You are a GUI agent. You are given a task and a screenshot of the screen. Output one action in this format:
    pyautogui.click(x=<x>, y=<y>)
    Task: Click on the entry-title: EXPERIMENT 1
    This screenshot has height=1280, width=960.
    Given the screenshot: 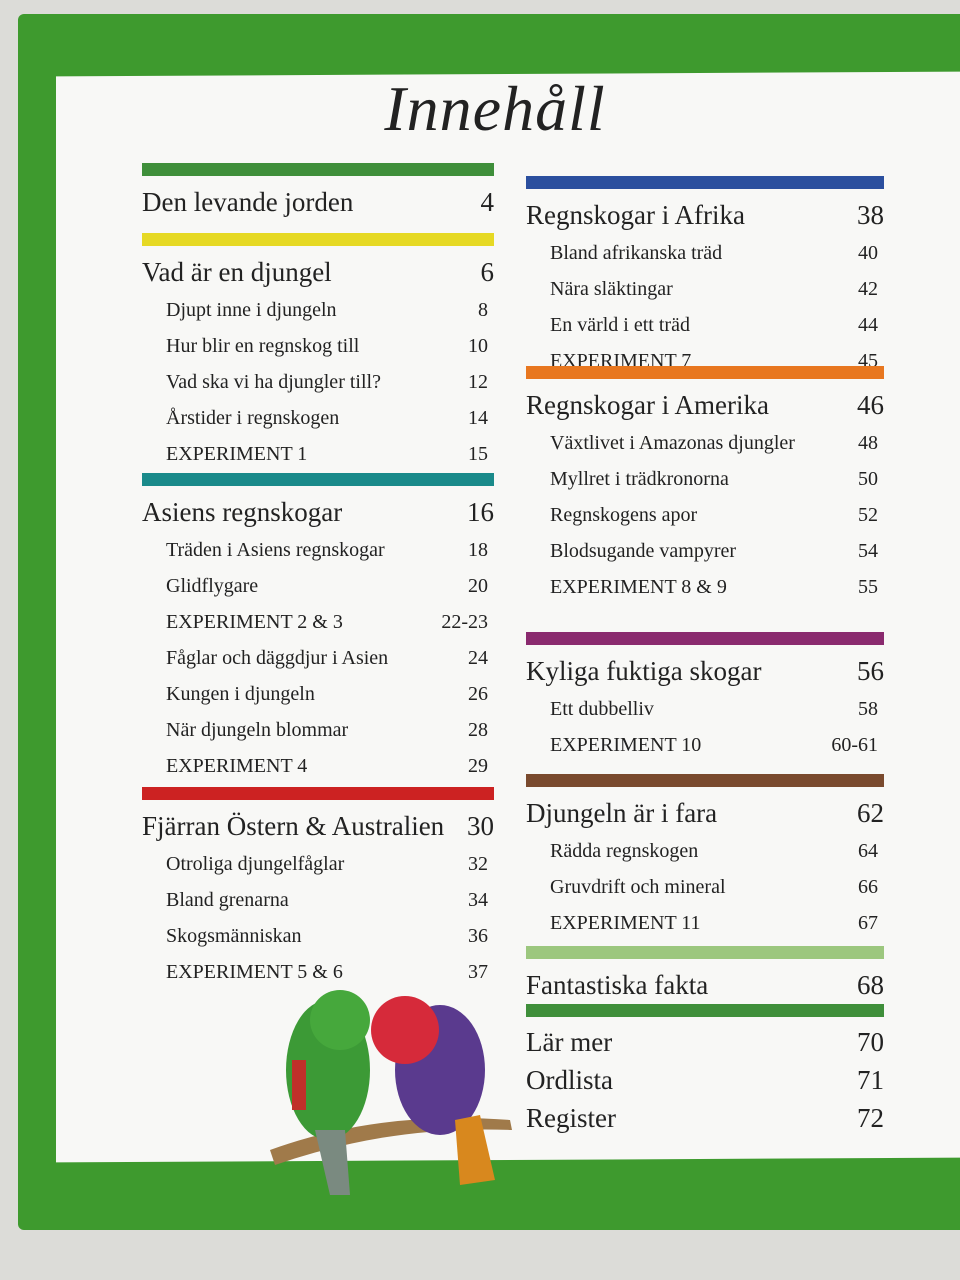 What is the action you would take?
    pyautogui.click(x=237, y=453)
    